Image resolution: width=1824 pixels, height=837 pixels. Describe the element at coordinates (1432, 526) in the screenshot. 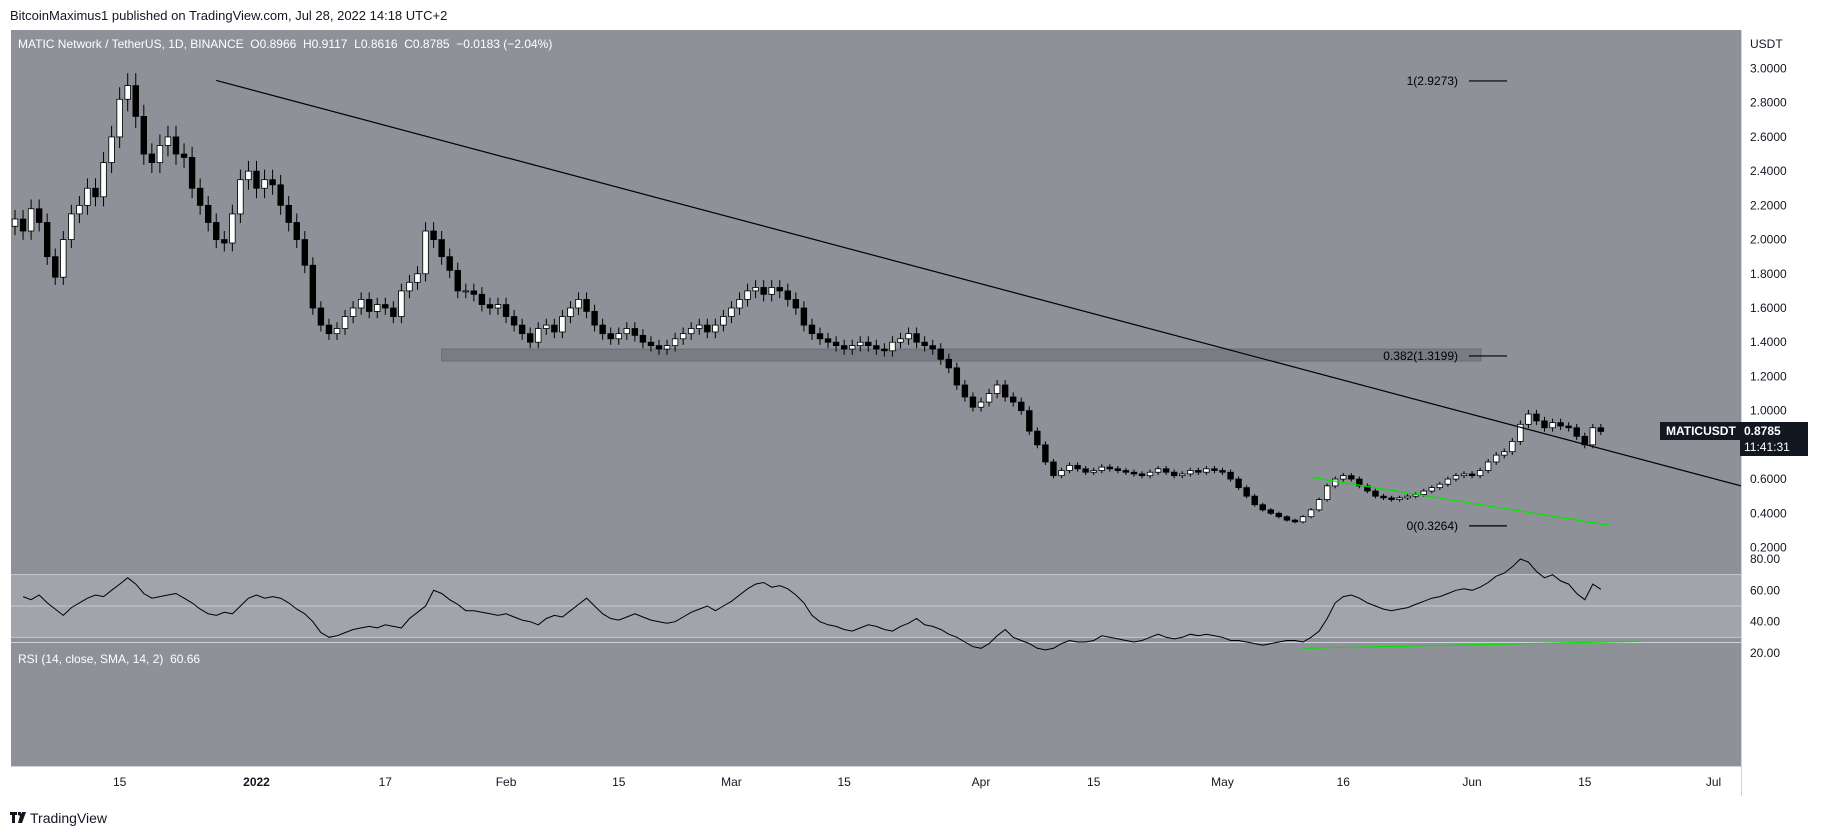

I see `fib-label: 0(0.3264)` at that location.